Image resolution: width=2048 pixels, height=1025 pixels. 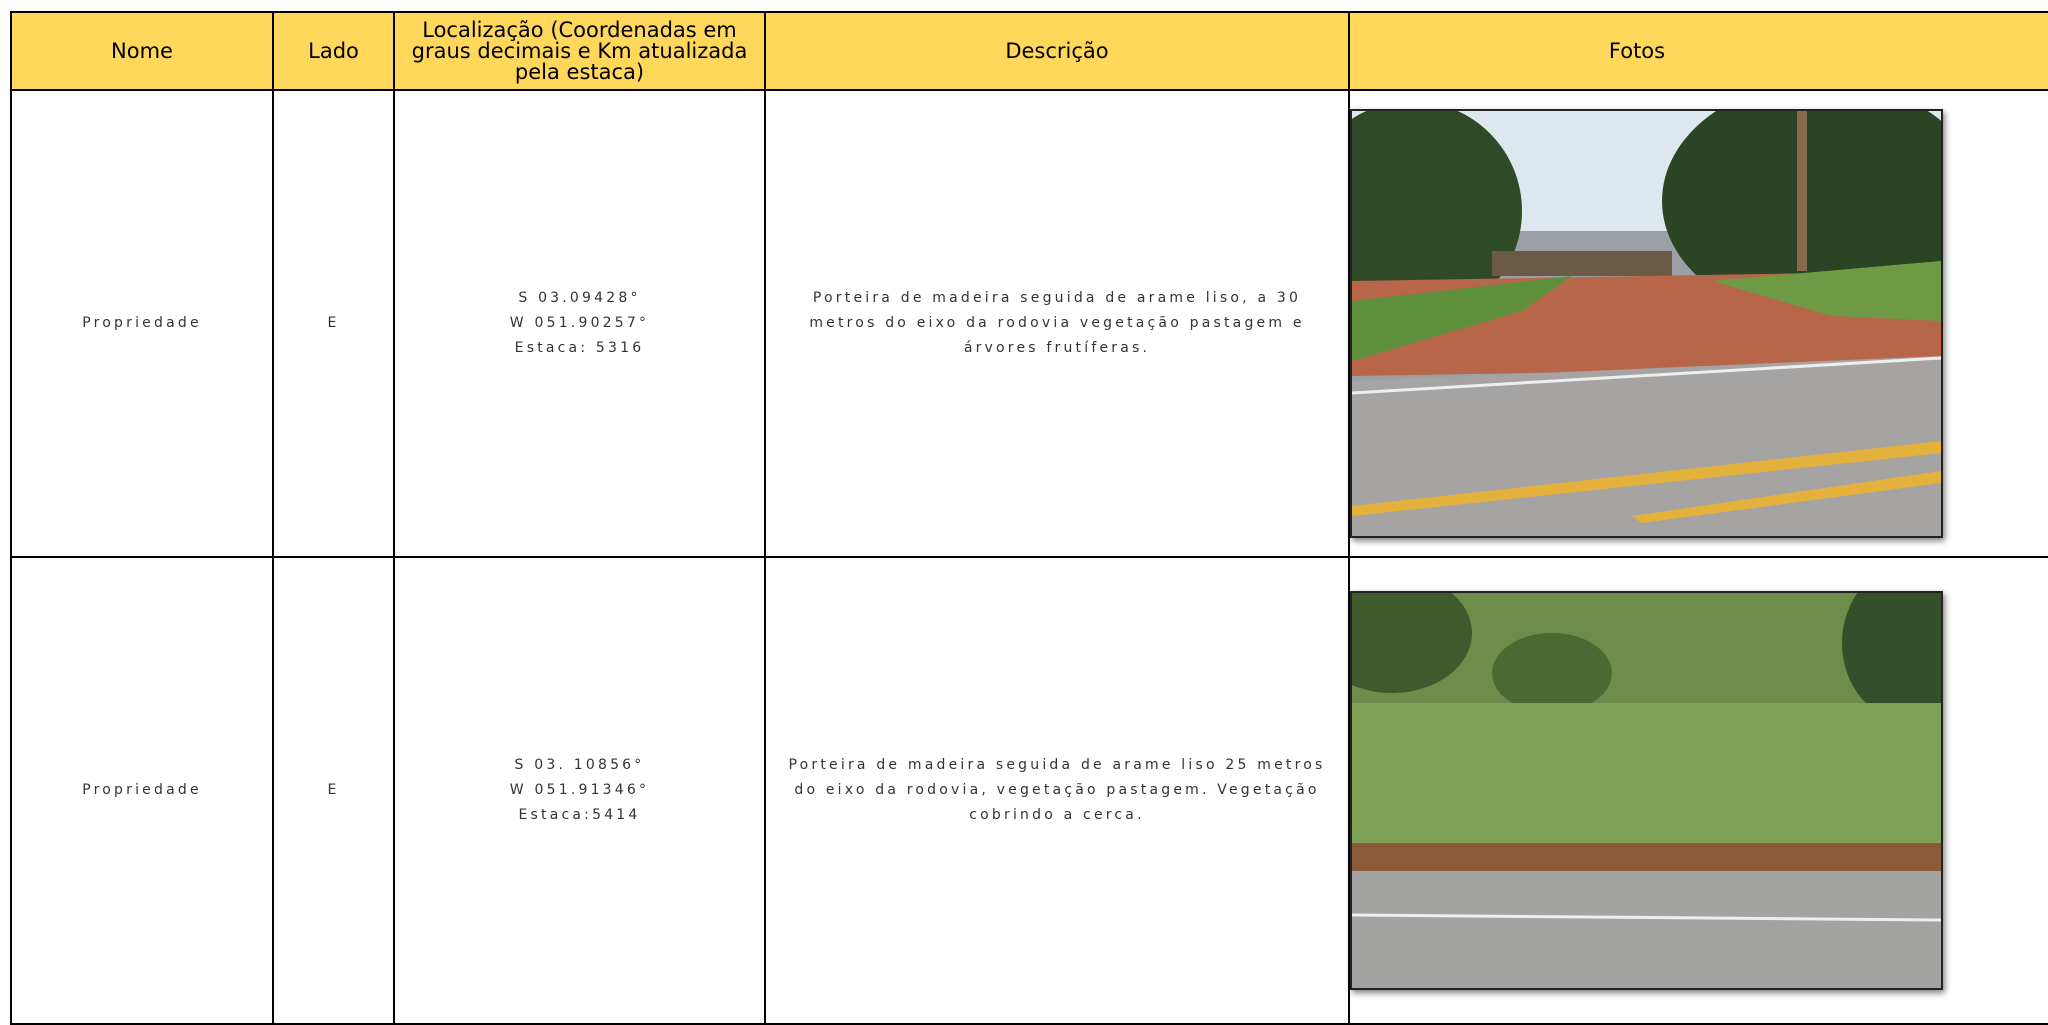 What do you see at coordinates (579, 348) in the screenshot?
I see `line: Estaca: 5316` at bounding box center [579, 348].